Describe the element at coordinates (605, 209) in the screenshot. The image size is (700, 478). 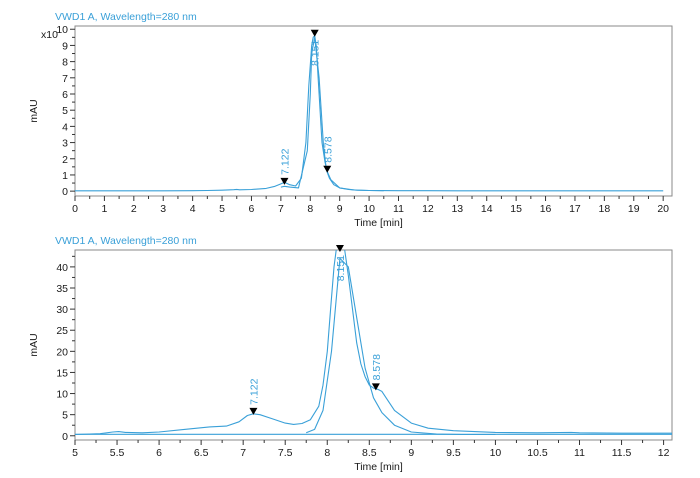
I see `x-tick-label: 18` at that location.